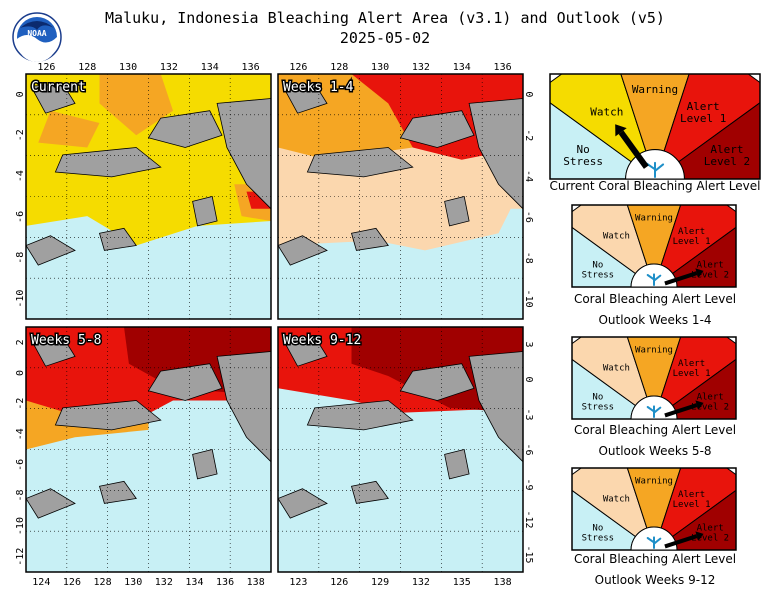 This screenshot has width=770, height=600. I want to click on tick-label-left: -6, so click(20, 465).